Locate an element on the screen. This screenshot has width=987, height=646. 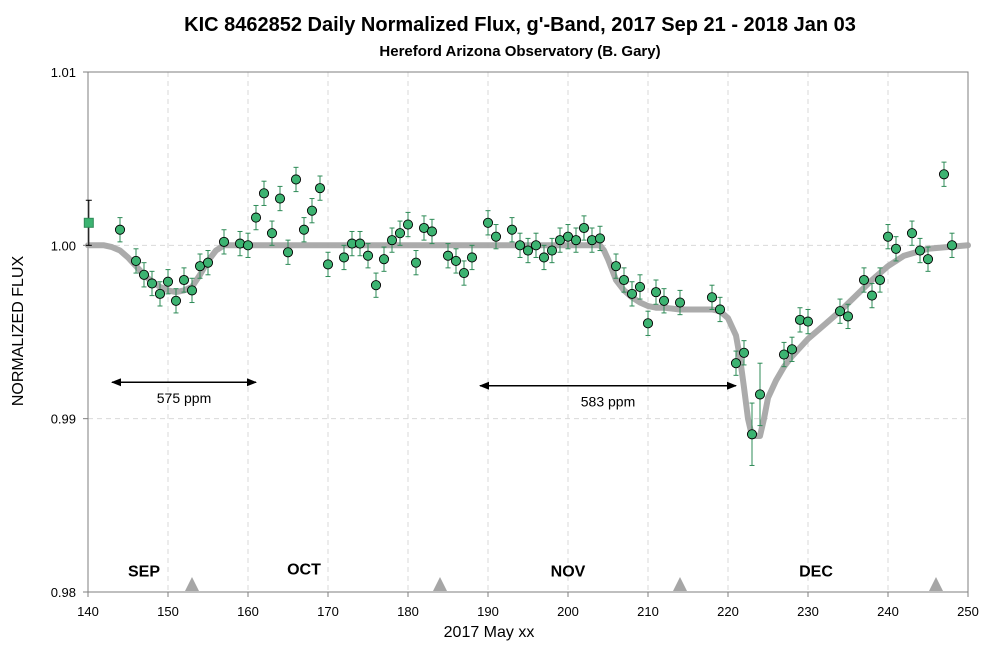
month-label: OCT is located at coordinates (304, 570).